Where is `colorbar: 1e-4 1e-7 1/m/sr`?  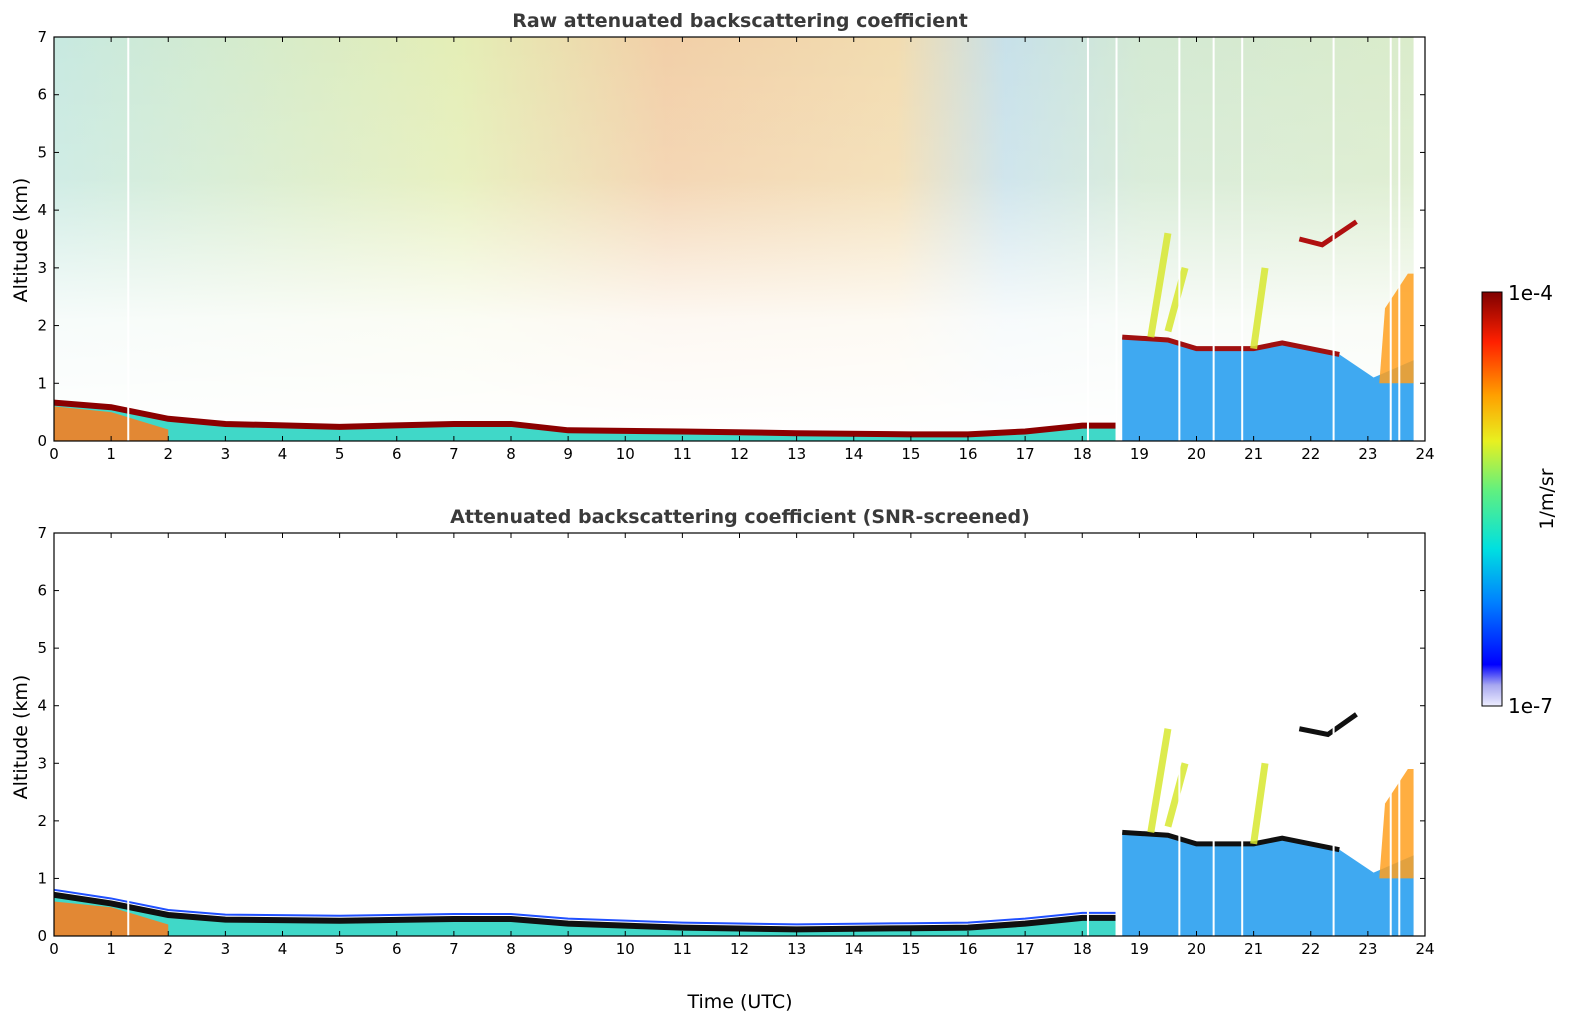
colorbar: 1e-4 1e-7 1/m/sr is located at coordinates (1519, 499).